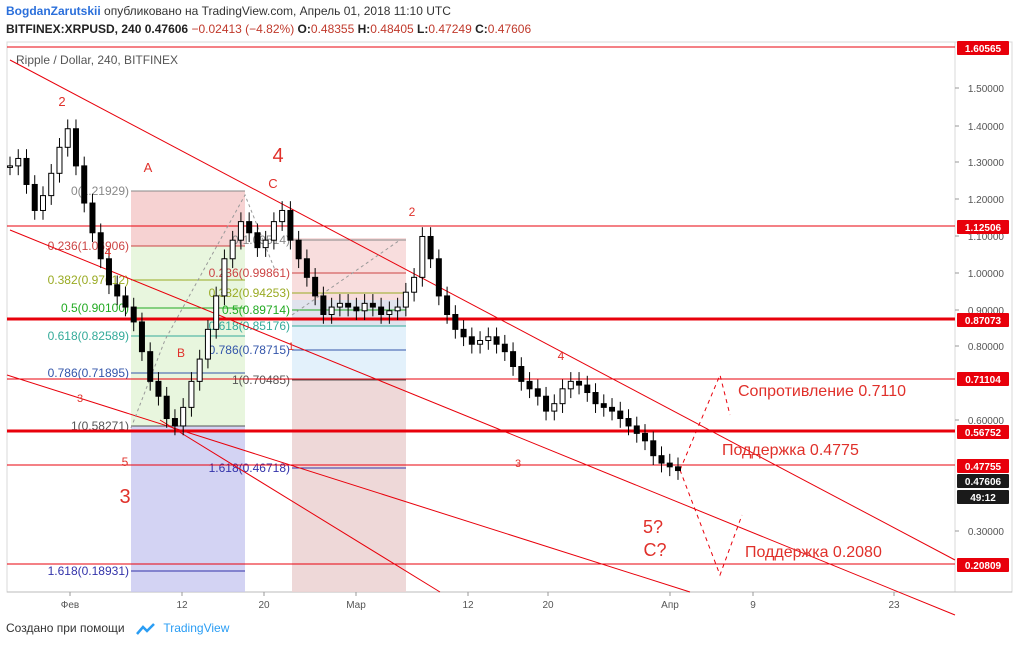 The width and height of the screenshot is (1015, 649). What do you see at coordinates (509, 29) in the screenshot?
I see `close-value: 0.47606` at bounding box center [509, 29].